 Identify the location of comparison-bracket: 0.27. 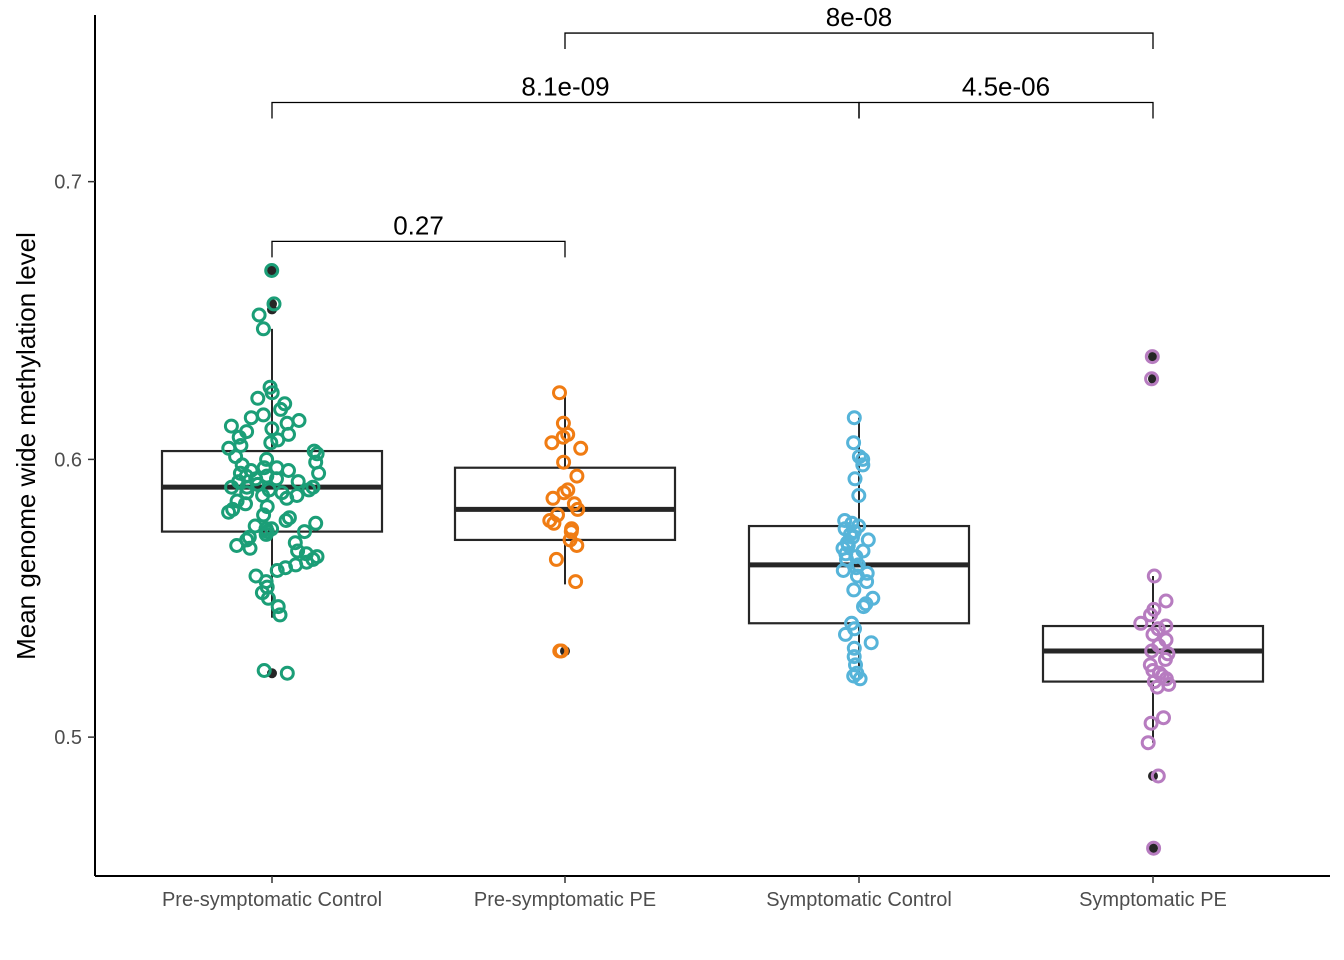
(418, 234).